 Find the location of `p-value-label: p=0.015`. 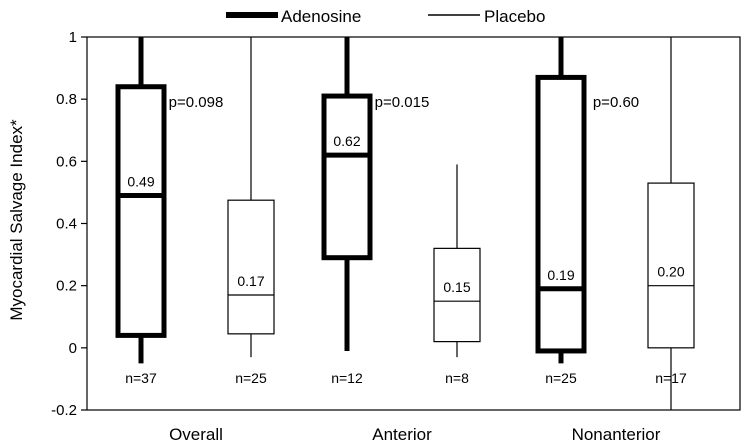

p-value-label: p=0.015 is located at coordinates (402, 102).